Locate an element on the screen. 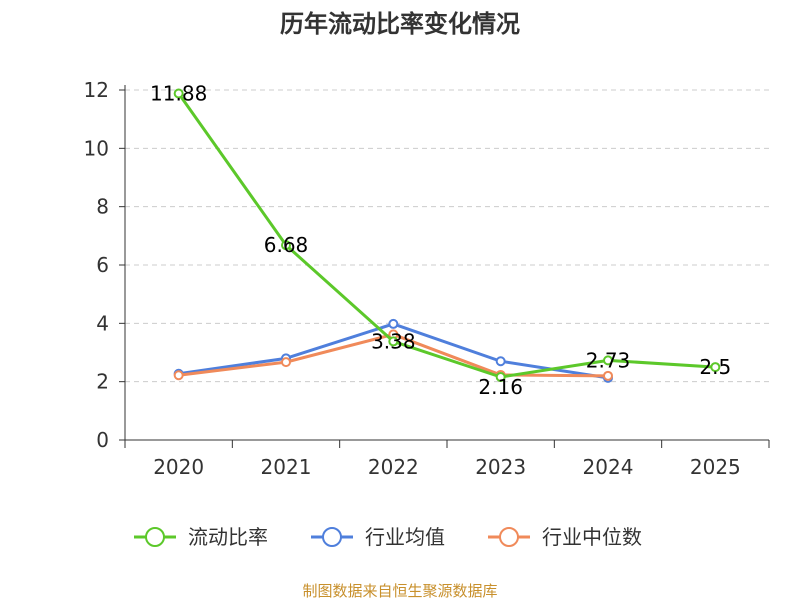 The image size is (800, 600). y-tick-label: 4 is located at coordinates (102, 323).